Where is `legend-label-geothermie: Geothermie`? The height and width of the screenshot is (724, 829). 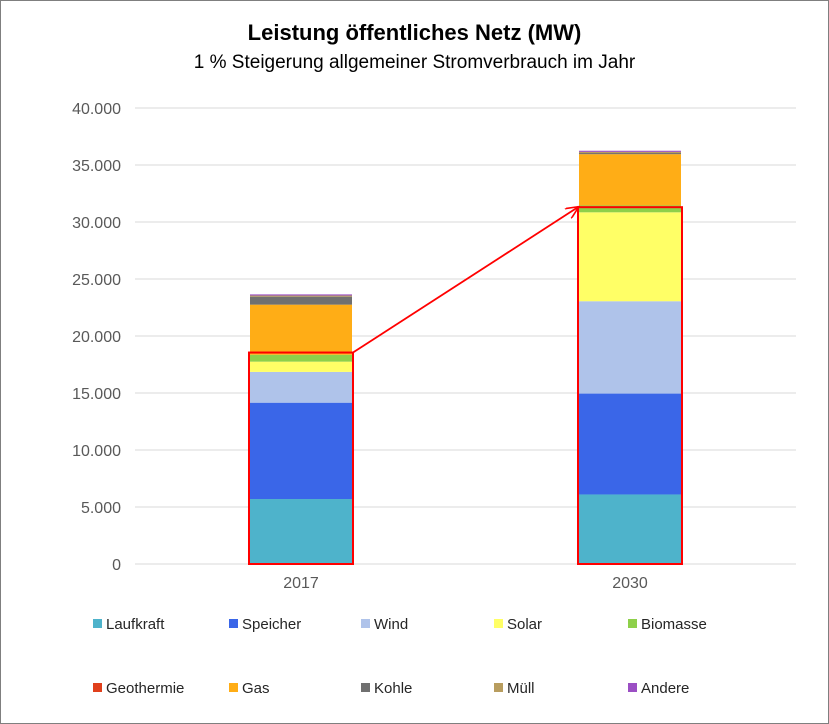
legend-label-geothermie: Geothermie is located at coordinates (145, 688).